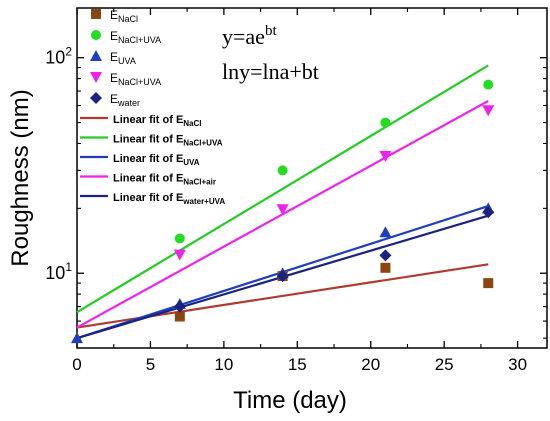 The width and height of the screenshot is (550, 421). I want to click on equation-log: lny=lna+bt, so click(270, 71).